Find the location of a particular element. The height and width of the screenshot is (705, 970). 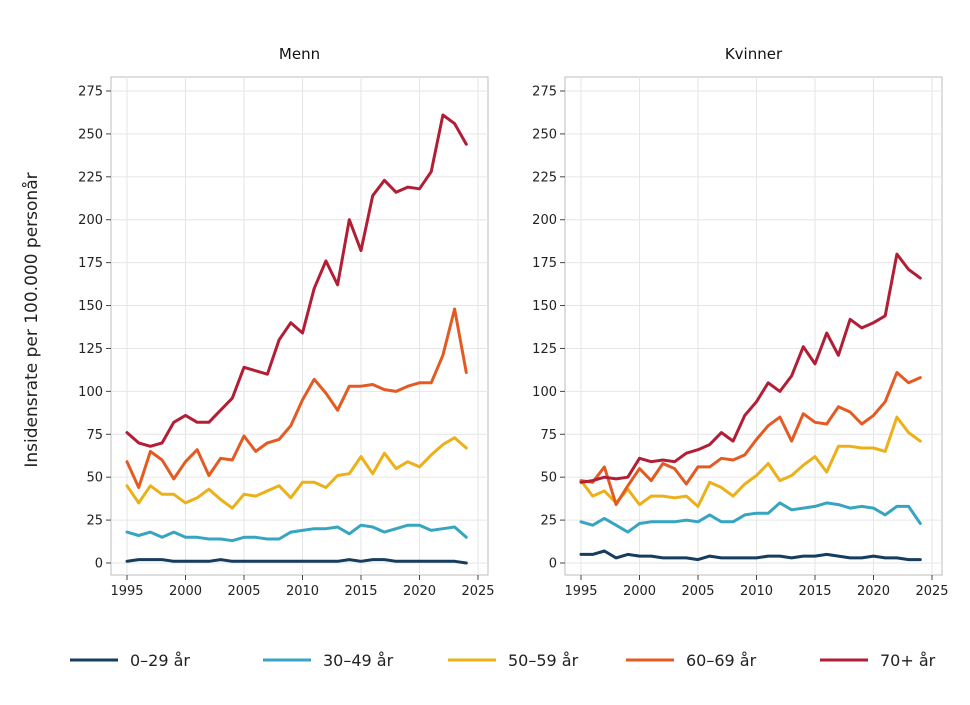

y-axis-label: Insidensrate per 100.000 personår is located at coordinates (31, 319).